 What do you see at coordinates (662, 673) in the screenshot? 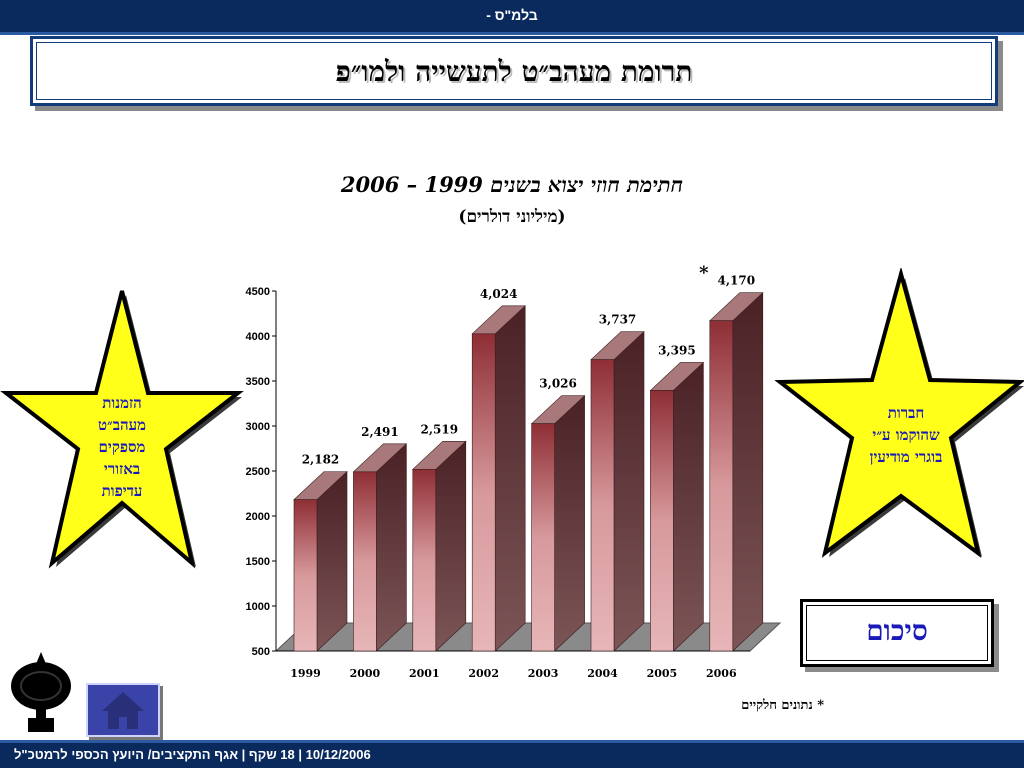
I see `x-tick-label: 2005` at bounding box center [662, 673].